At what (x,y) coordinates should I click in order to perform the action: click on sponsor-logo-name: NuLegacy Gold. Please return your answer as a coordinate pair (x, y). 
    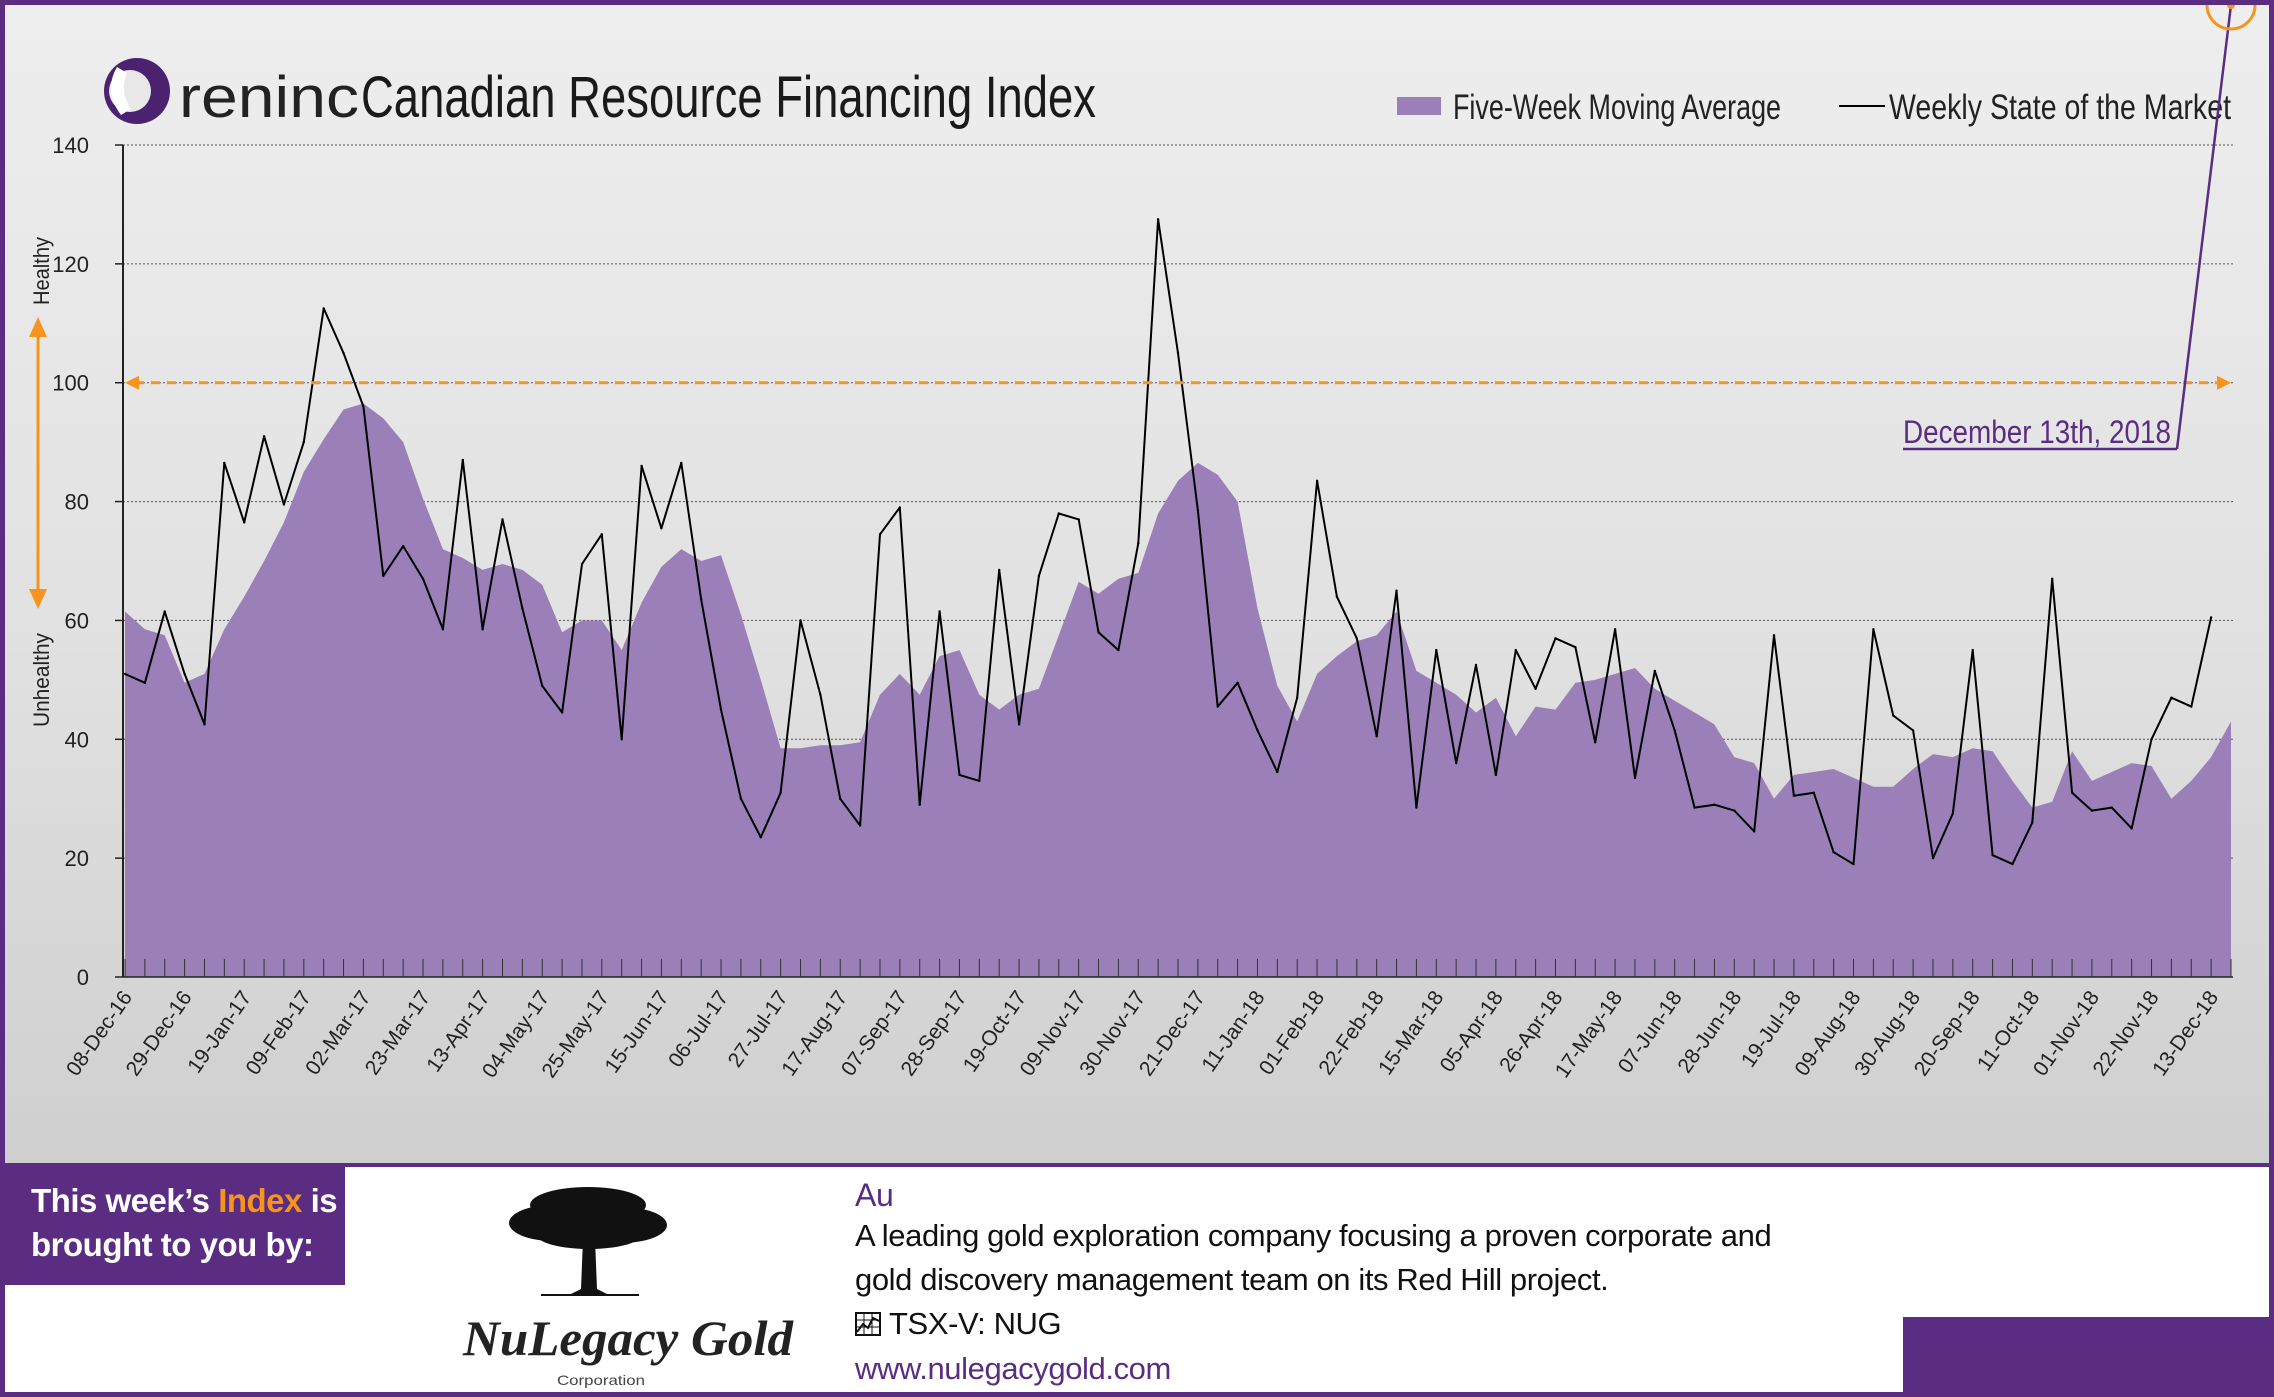
    Looking at the image, I should click on (628, 1338).